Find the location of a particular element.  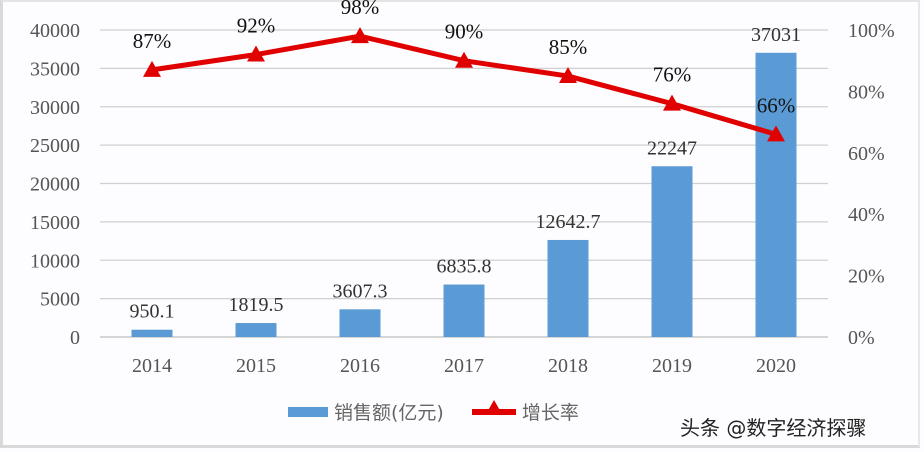

chart-legend: 销售额(亿元) 增长率 is located at coordinates (447, 411).